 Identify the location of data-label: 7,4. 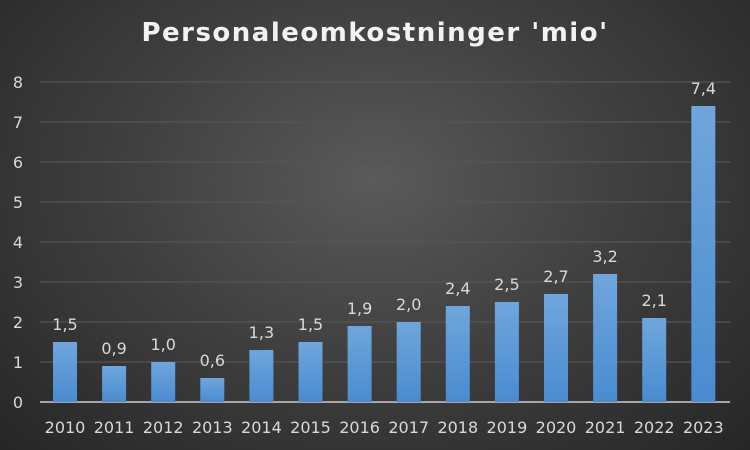
(703, 88).